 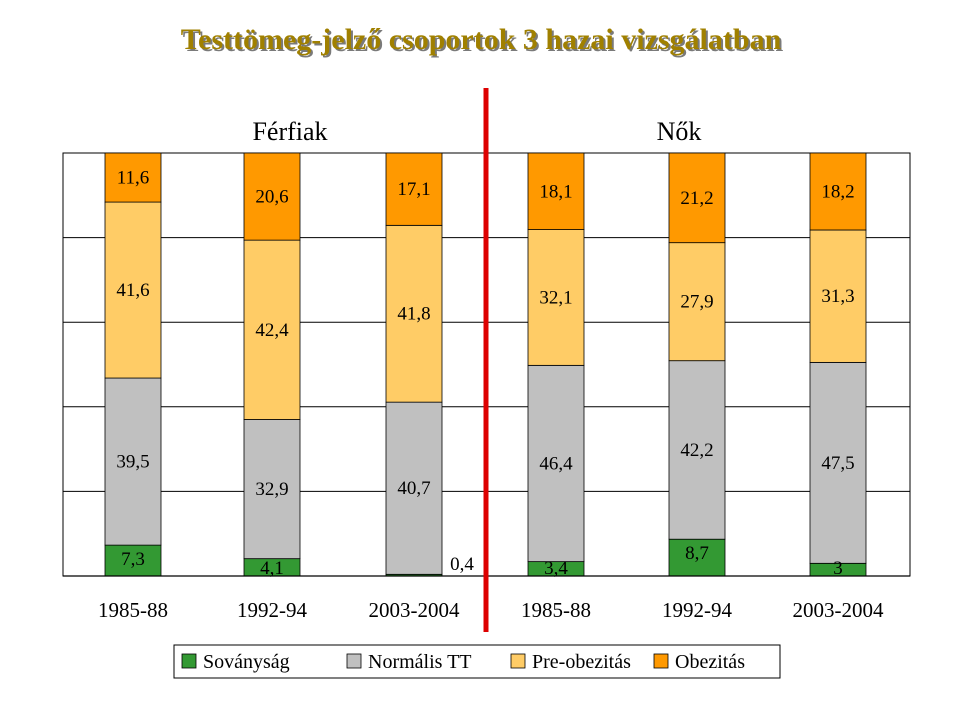 What do you see at coordinates (556, 610) in the screenshot?
I see `category-label-4: 1985-88` at bounding box center [556, 610].